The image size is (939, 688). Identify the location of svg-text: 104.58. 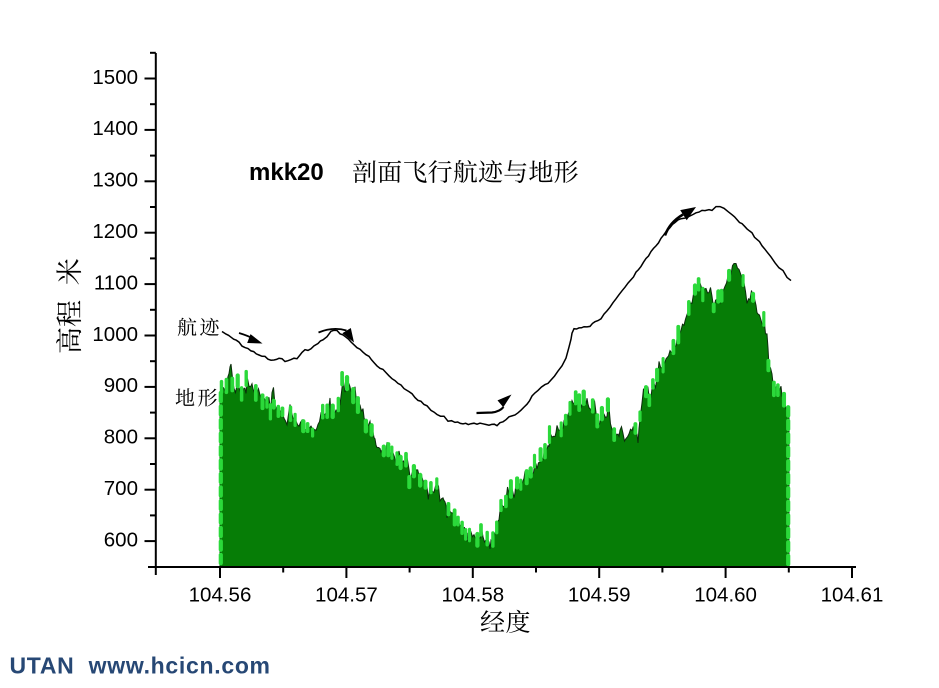
(472, 595).